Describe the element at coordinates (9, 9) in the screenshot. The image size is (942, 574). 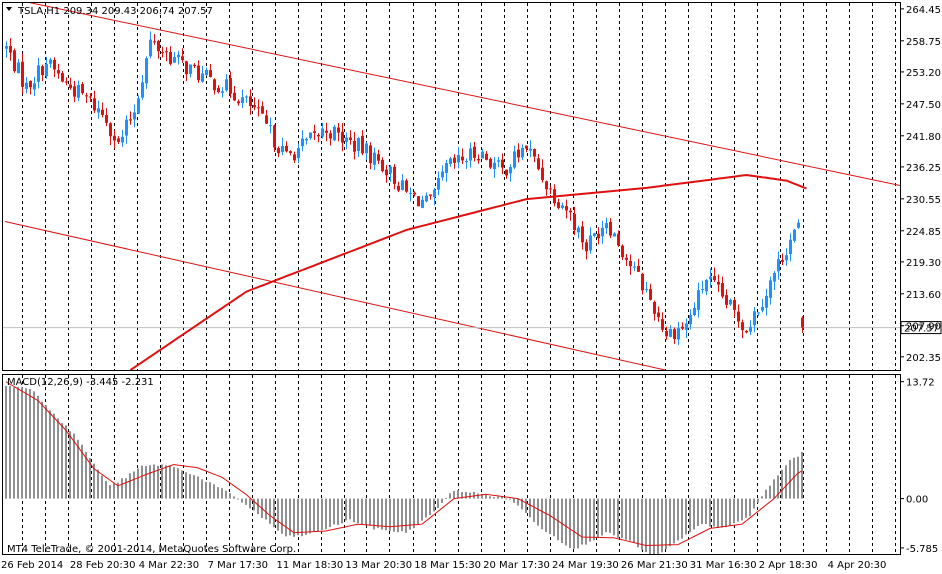
I see `header-dropdown-icon` at that location.